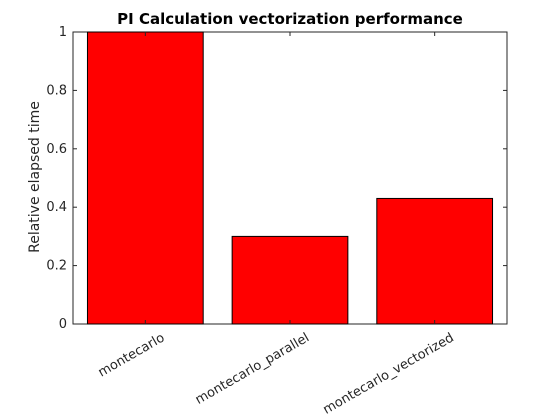 The width and height of the screenshot is (560, 420). I want to click on y-tick-label: 0.6, so click(56, 149).